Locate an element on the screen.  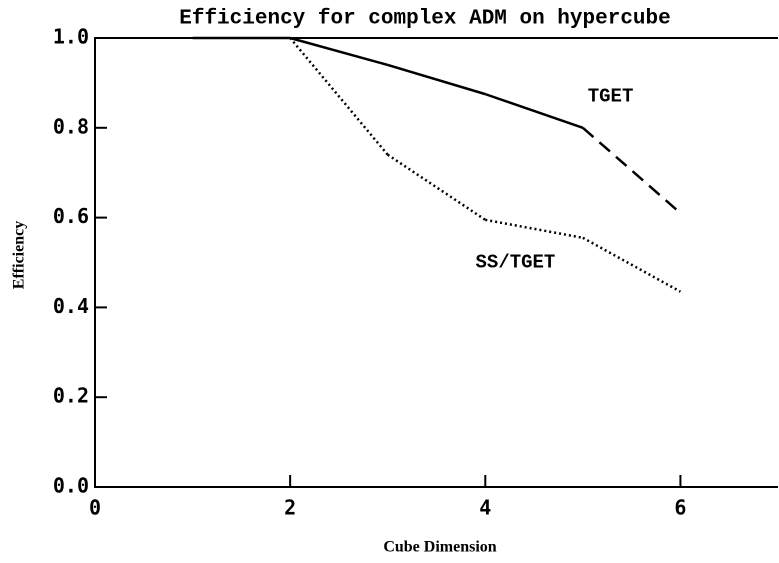
y-tick-label: 0.0 is located at coordinates (71, 486).